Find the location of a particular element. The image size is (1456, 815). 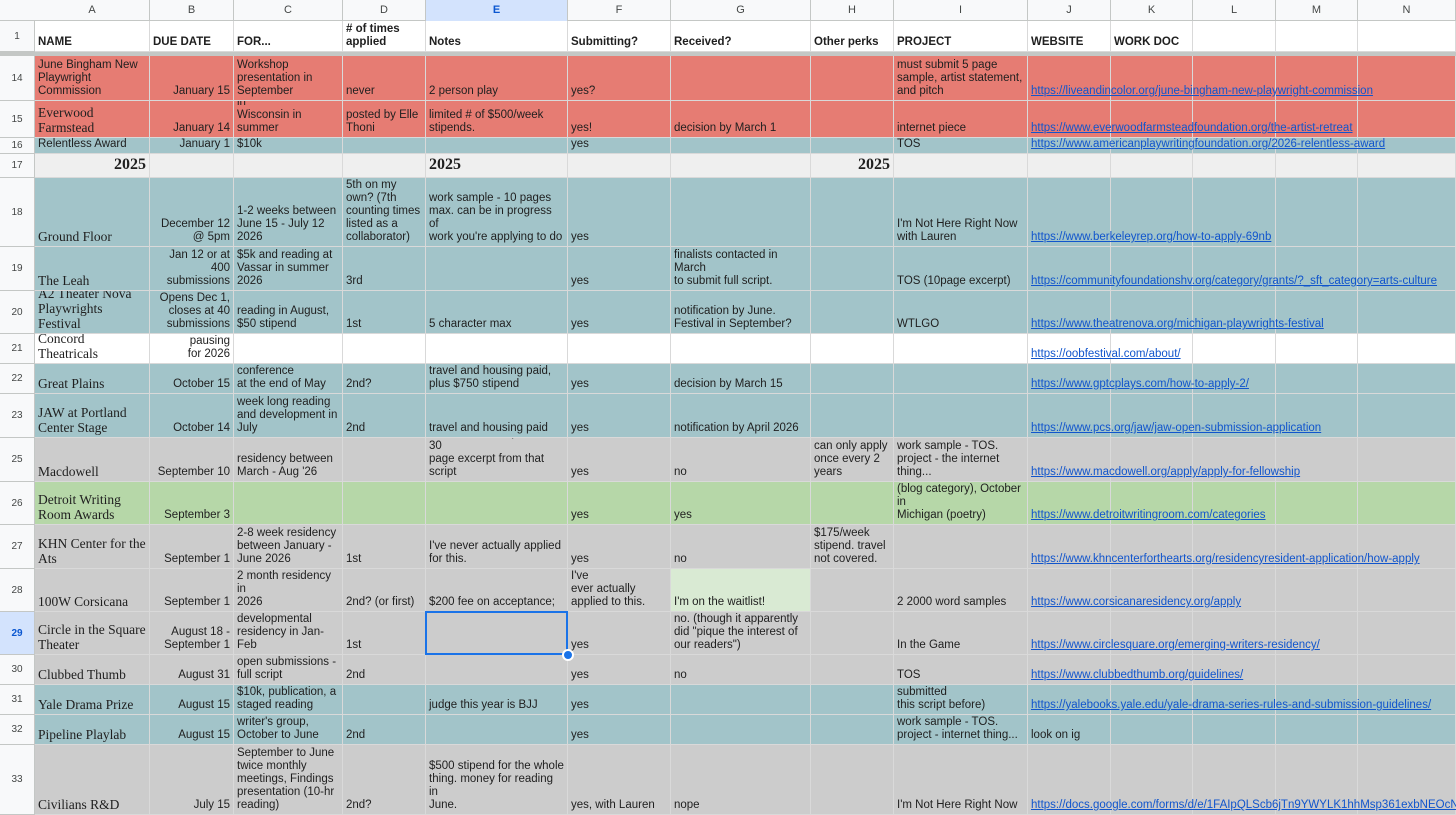

cell-b18: December 12 @ 5pm is located at coordinates (192, 212).